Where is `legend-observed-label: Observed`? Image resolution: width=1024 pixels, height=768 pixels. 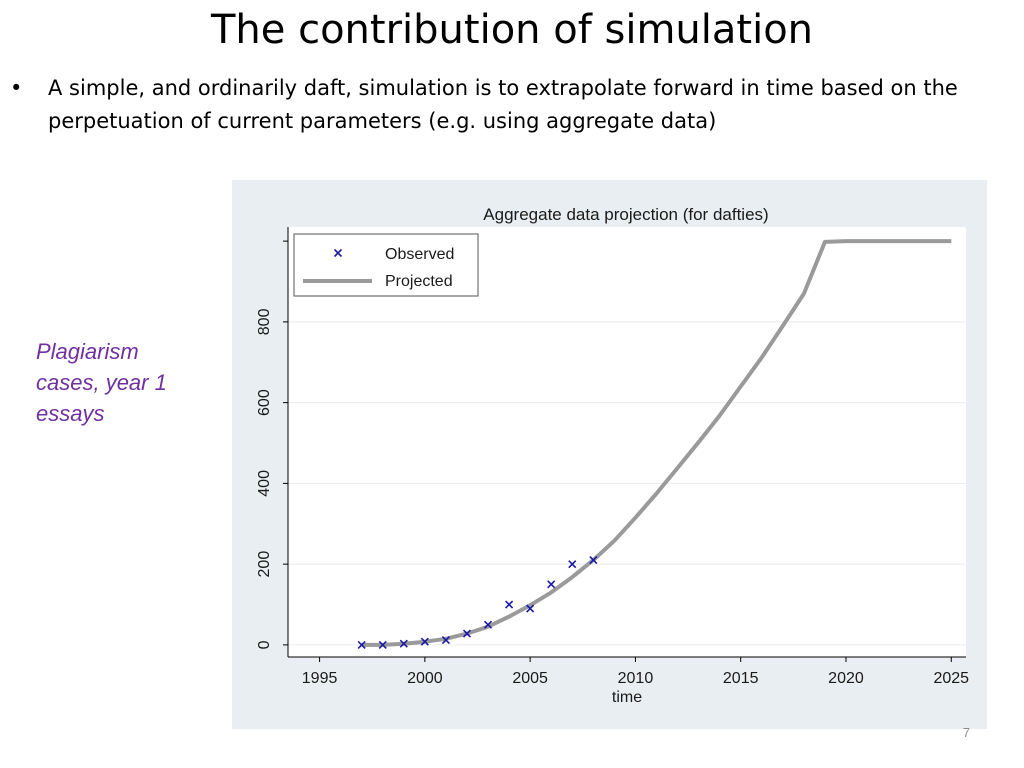
legend-observed-label: Observed is located at coordinates (419, 254).